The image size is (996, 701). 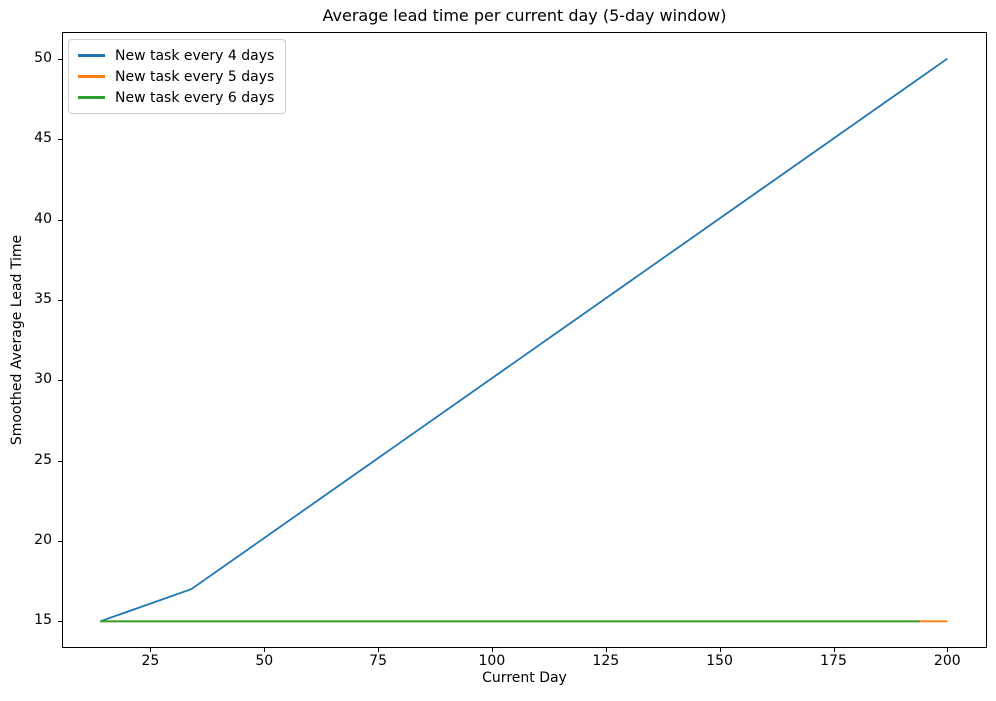 I want to click on y-tick-label: 40, so click(x=43, y=218).